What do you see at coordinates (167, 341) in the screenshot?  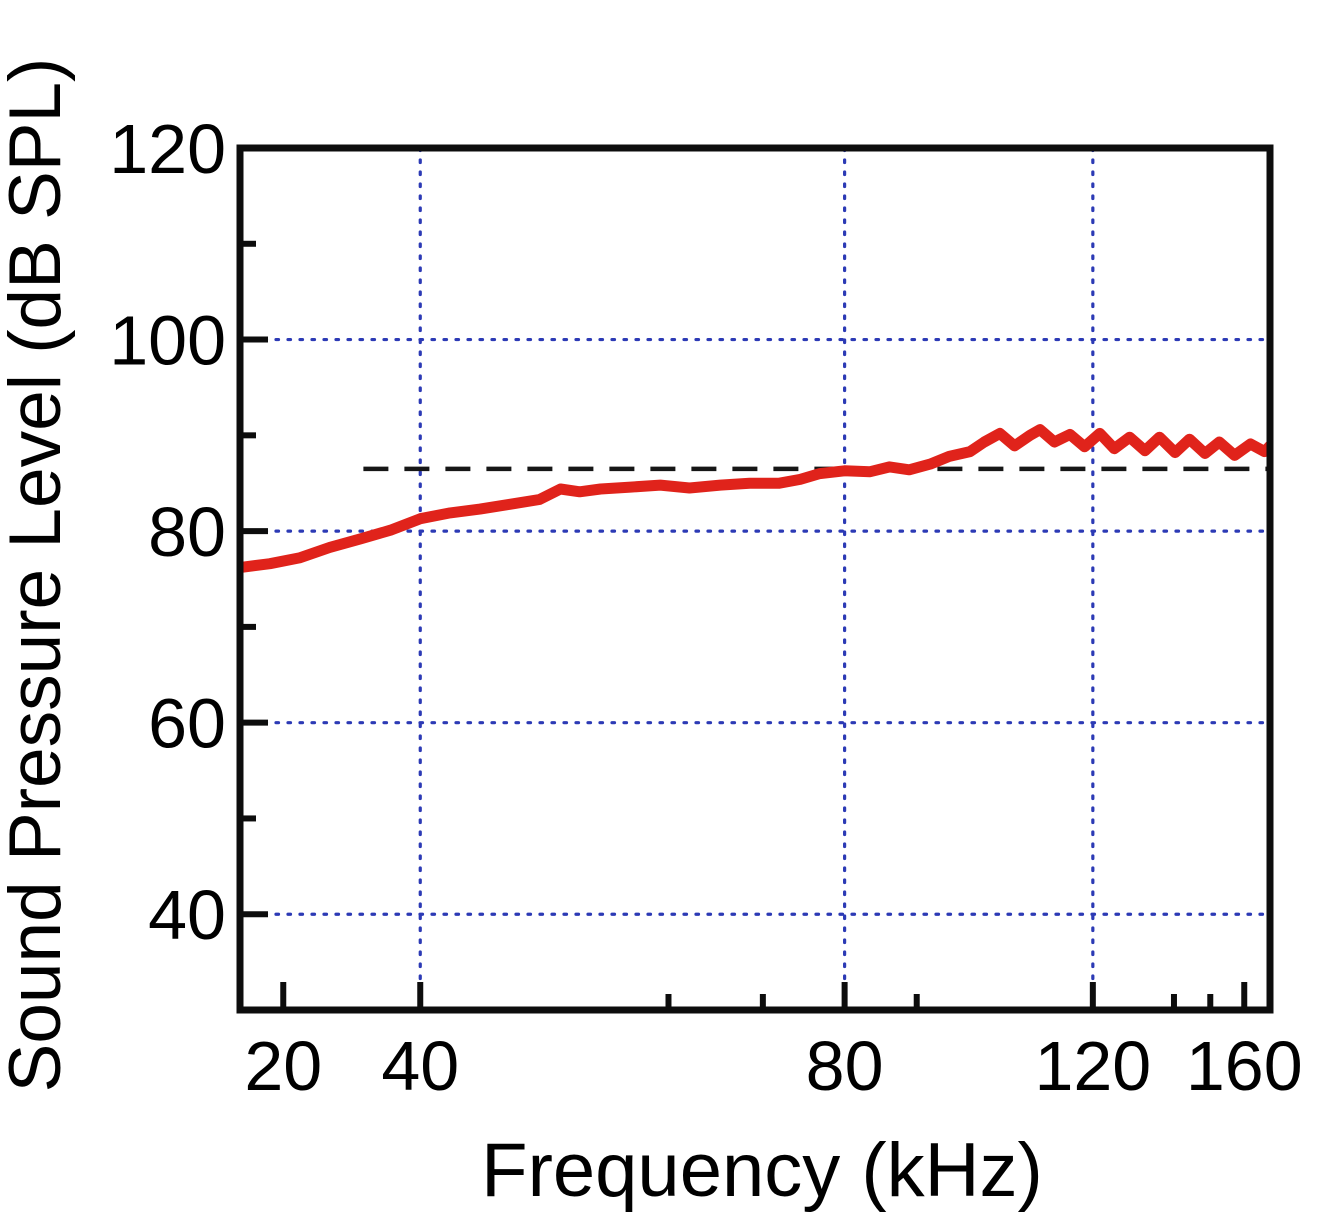 I see `y-tick-label: 100` at bounding box center [167, 341].